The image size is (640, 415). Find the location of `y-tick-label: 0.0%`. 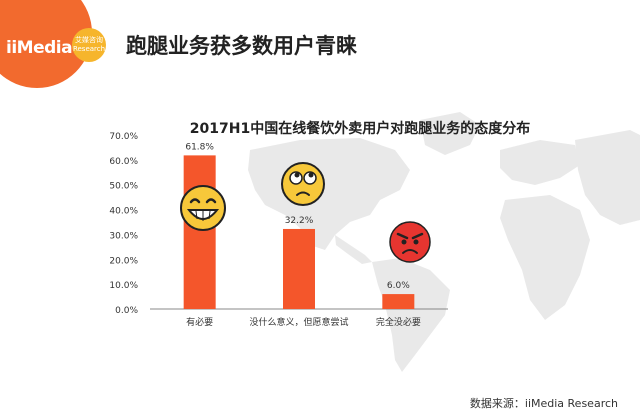

y-tick-label: 0.0% is located at coordinates (126, 311).